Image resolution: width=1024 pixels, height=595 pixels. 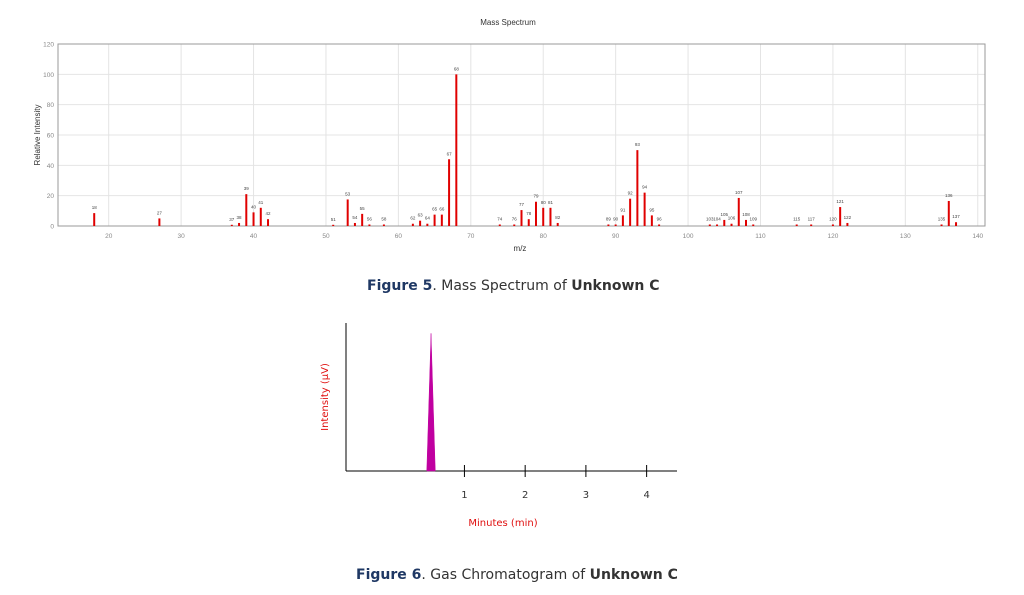 What do you see at coordinates (739, 192) in the screenshot?
I see `peak-label: 107` at bounding box center [739, 192].